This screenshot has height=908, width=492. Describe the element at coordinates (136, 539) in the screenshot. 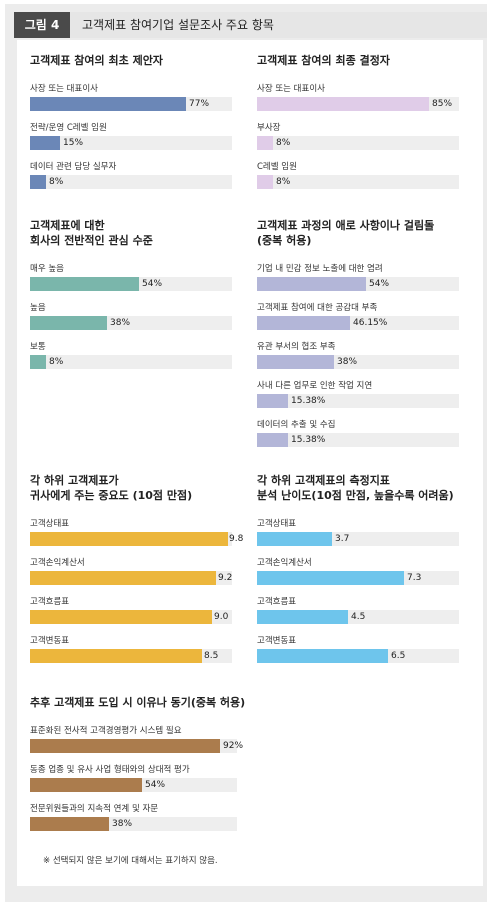

I see `bar-track: 9.8` at that location.